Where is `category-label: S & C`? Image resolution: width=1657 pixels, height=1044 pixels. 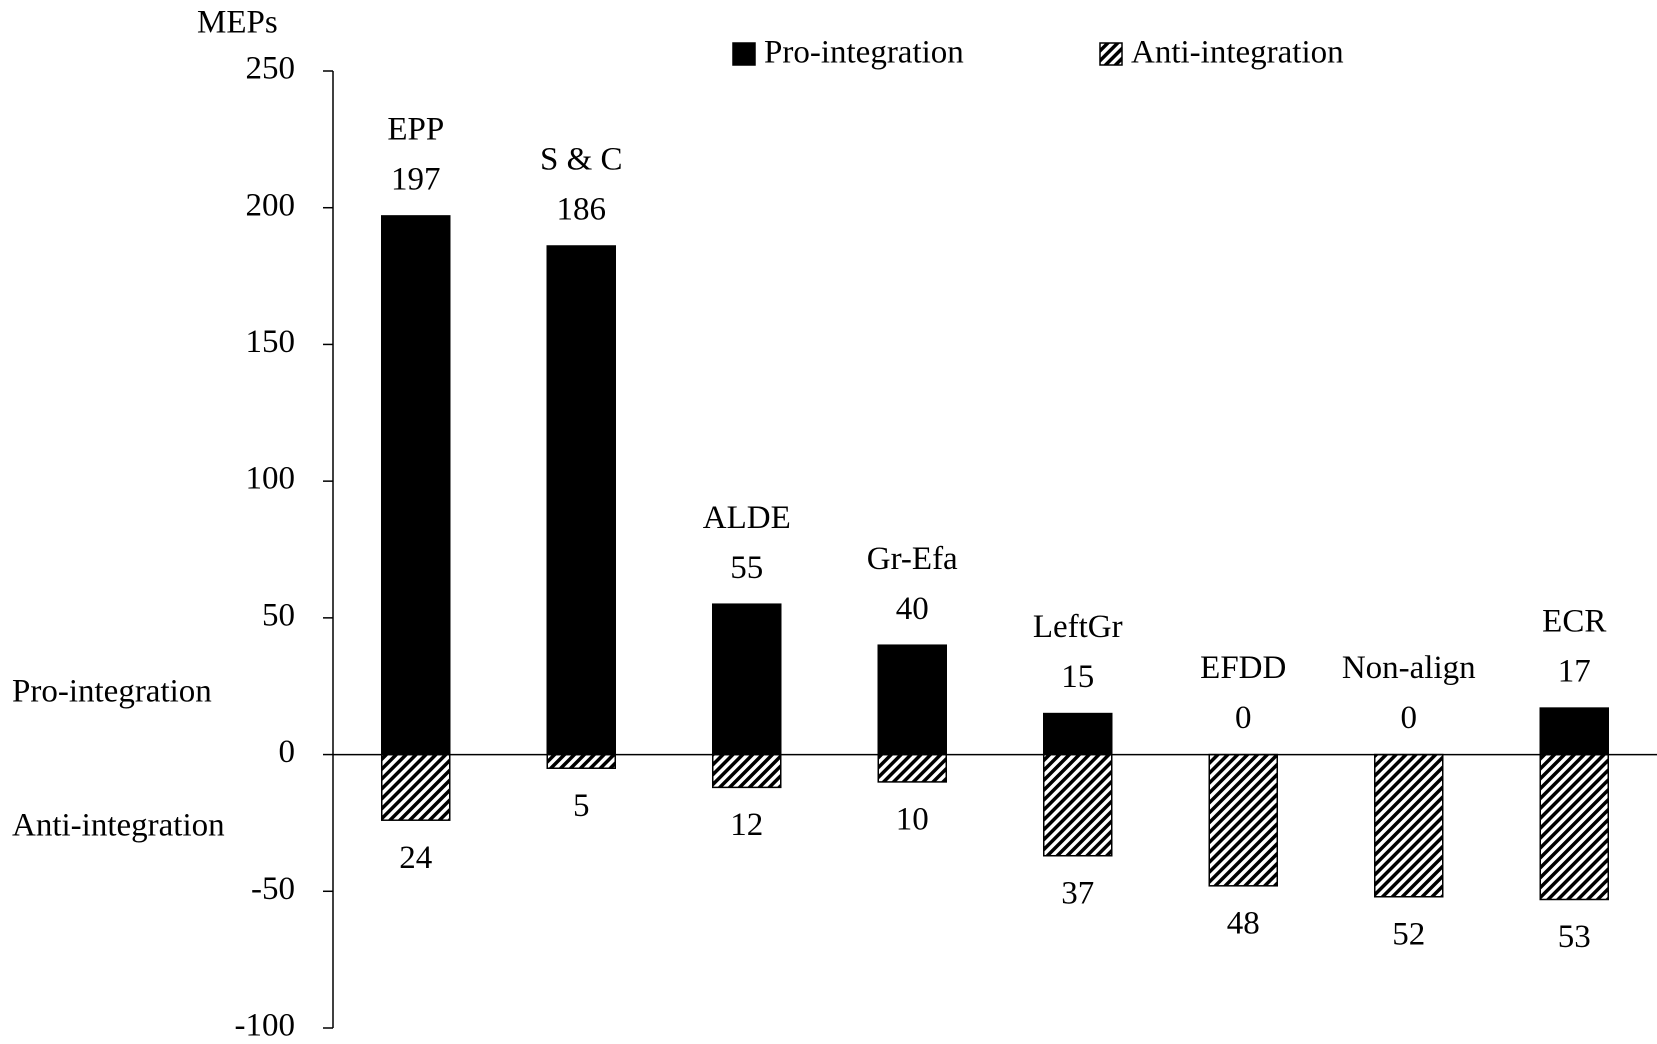 category-label: S & C is located at coordinates (581, 160).